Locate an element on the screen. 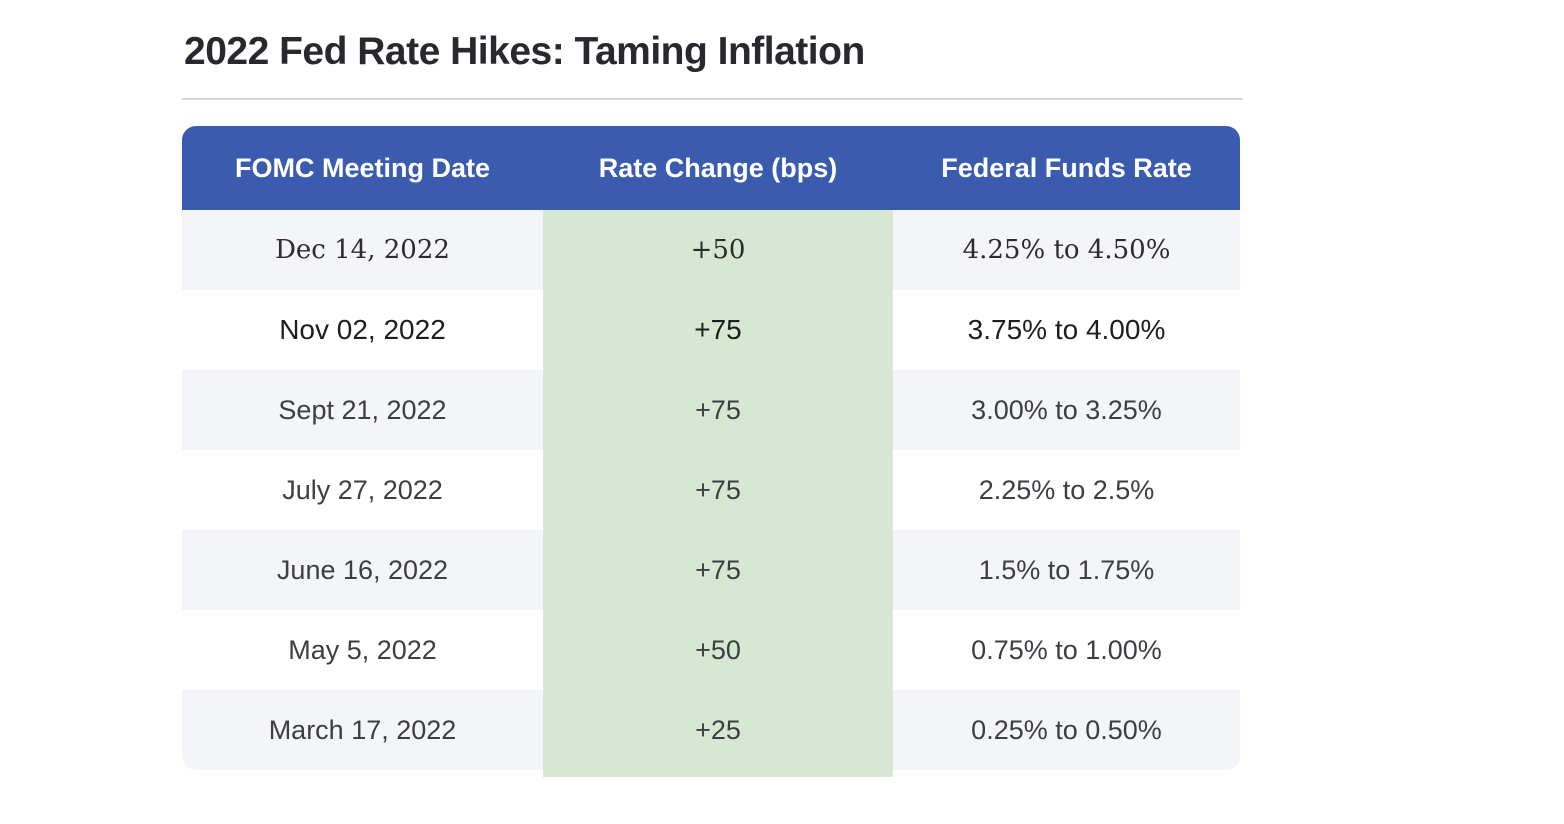 This screenshot has width=1564, height=824. table-row: May 5, 2022 +50 0.75% to 1.00% is located at coordinates (711, 650).